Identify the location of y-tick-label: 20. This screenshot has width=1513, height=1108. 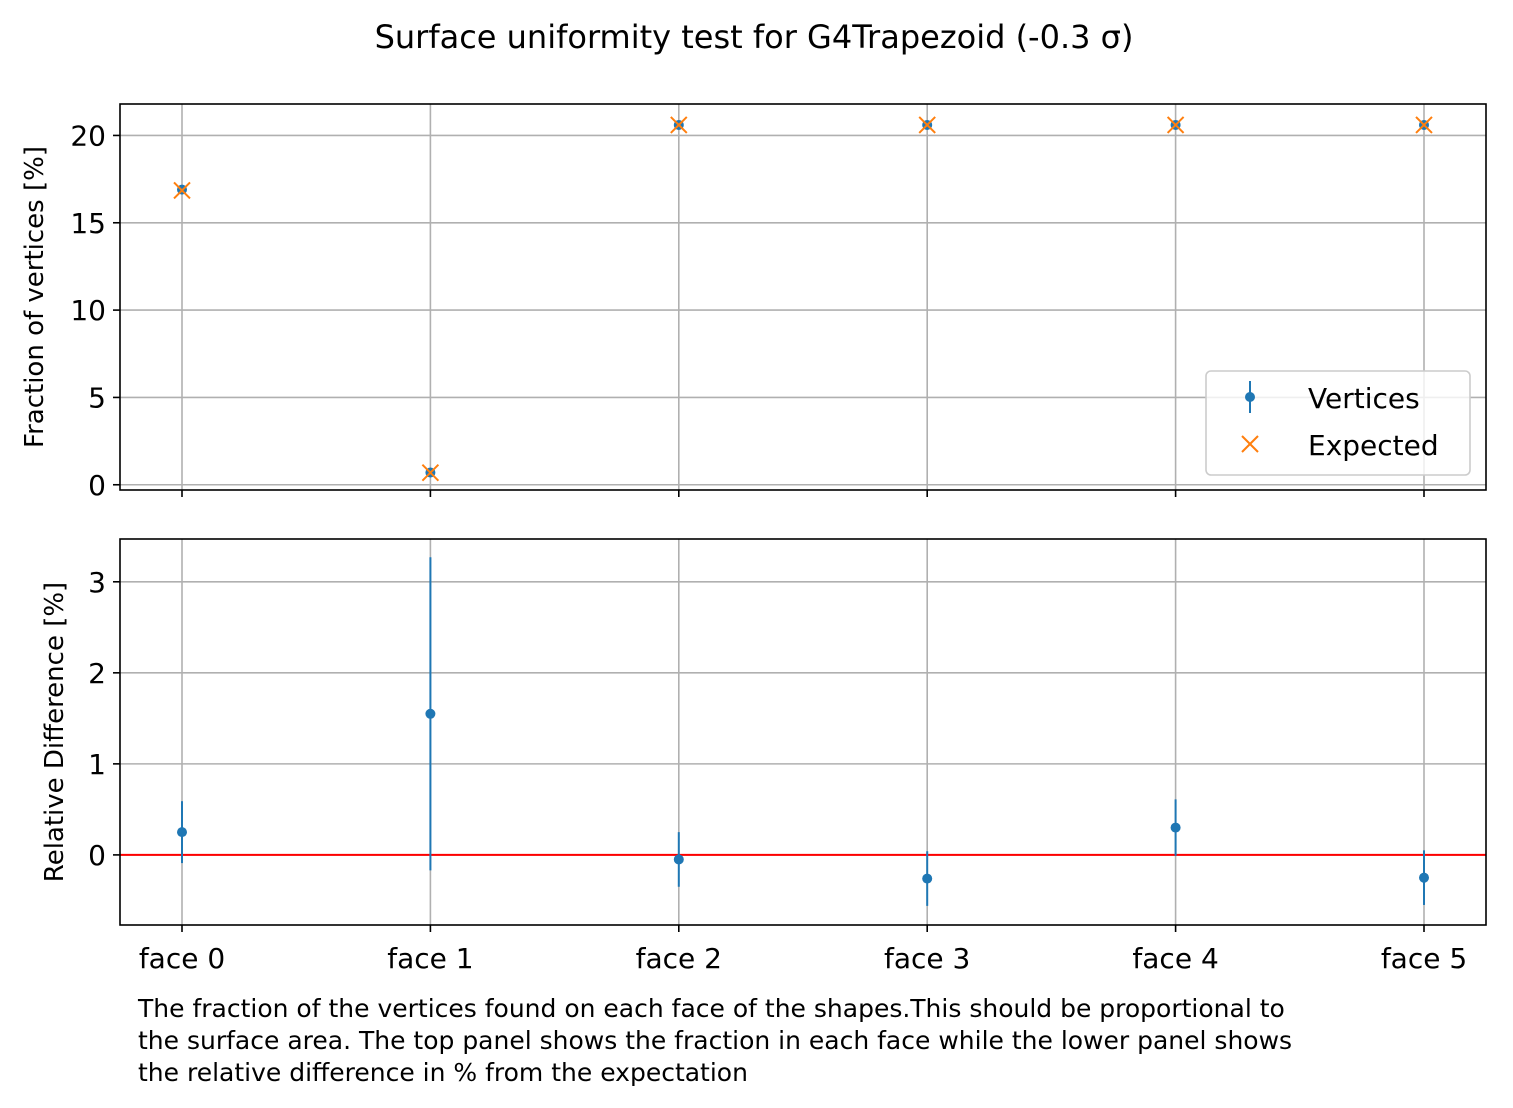
(88, 135).